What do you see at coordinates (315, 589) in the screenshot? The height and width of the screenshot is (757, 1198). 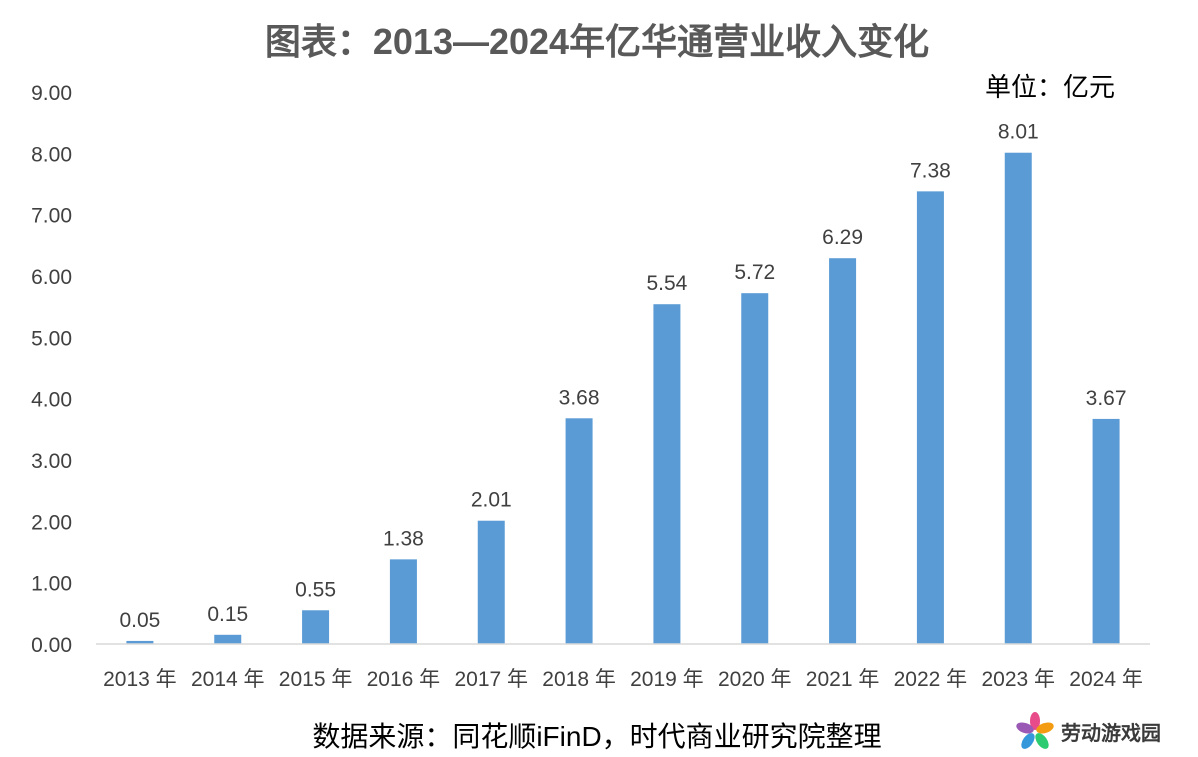 I see `data-label: 0.55` at bounding box center [315, 589].